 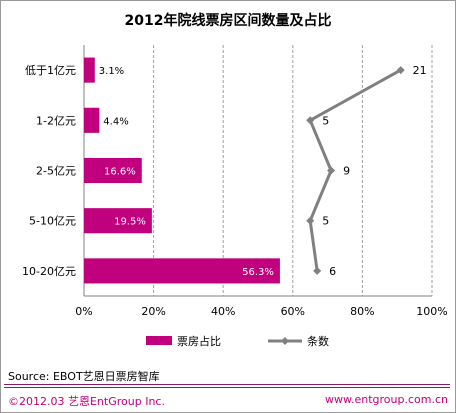 What do you see at coordinates (431, 311) in the screenshot?
I see `x-tick-label: 100%` at bounding box center [431, 311].